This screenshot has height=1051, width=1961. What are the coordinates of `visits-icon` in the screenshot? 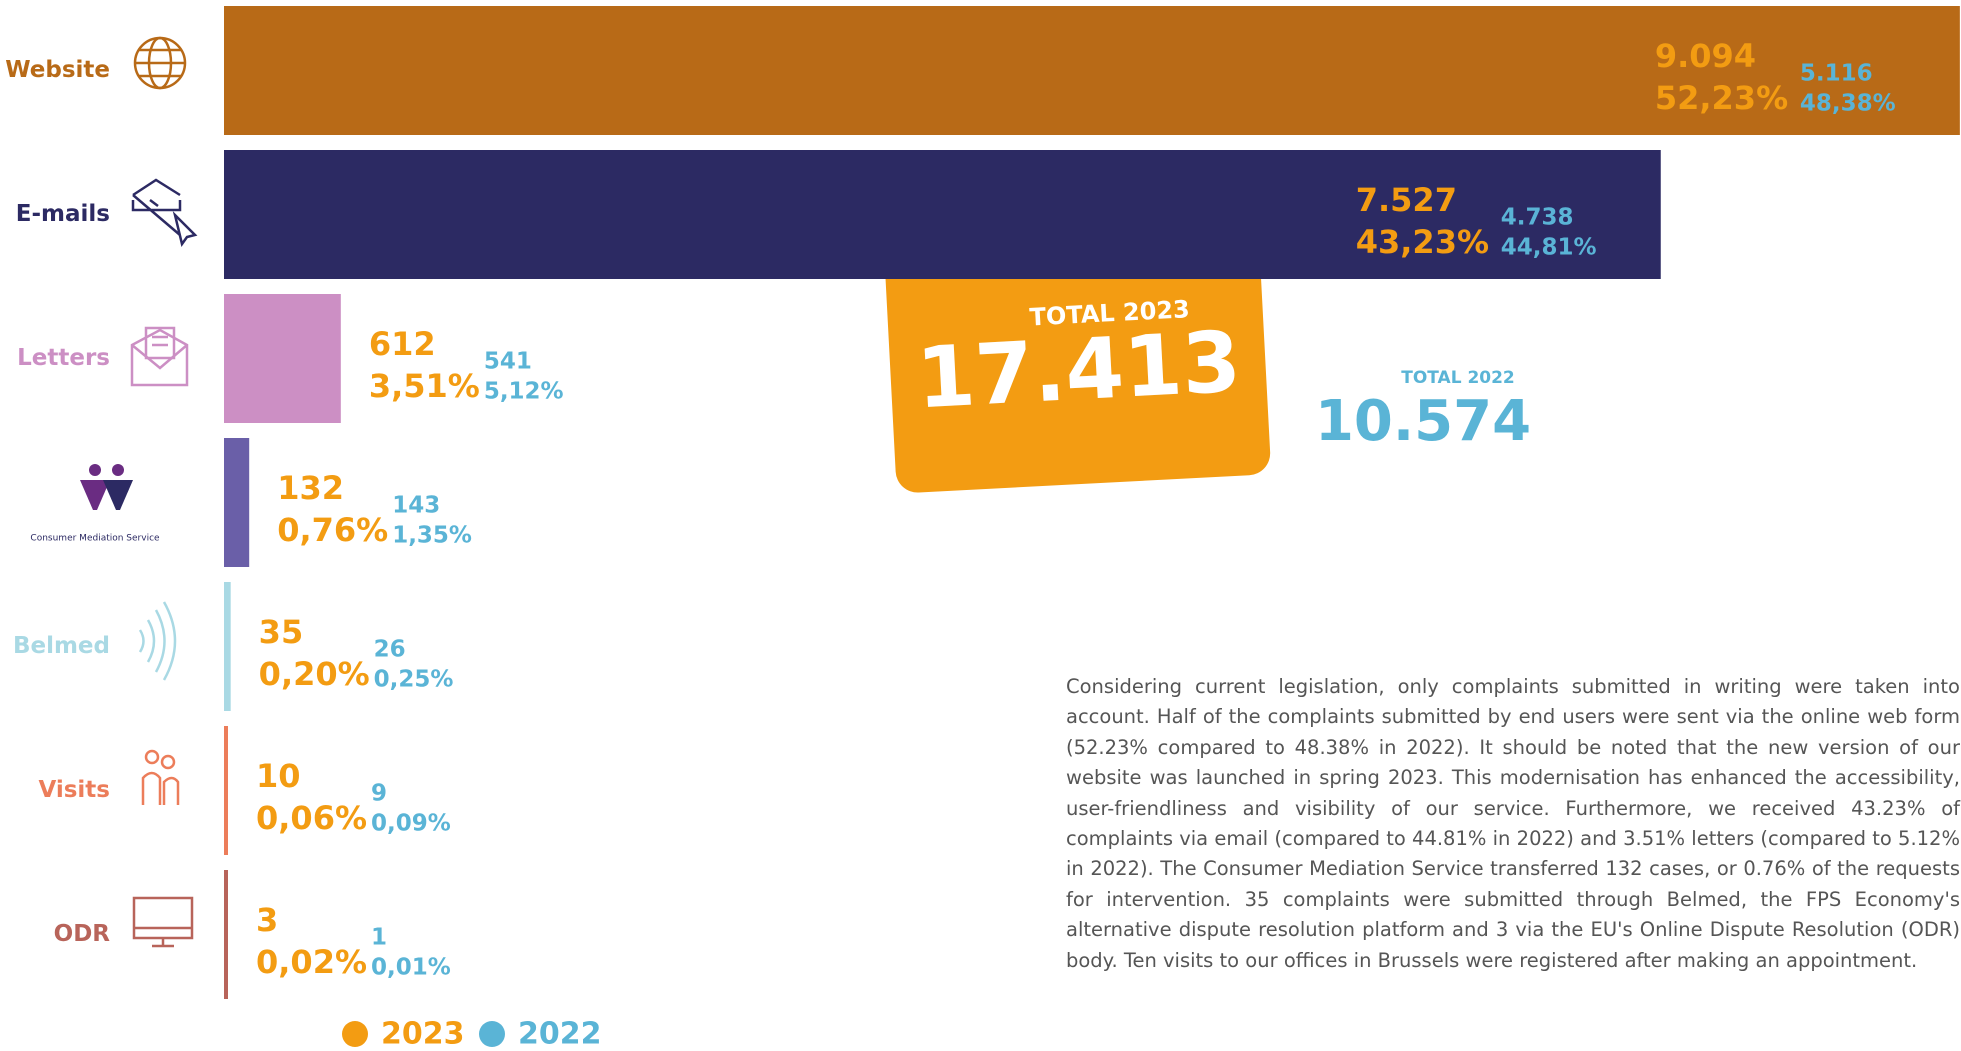 It's located at (160, 777).